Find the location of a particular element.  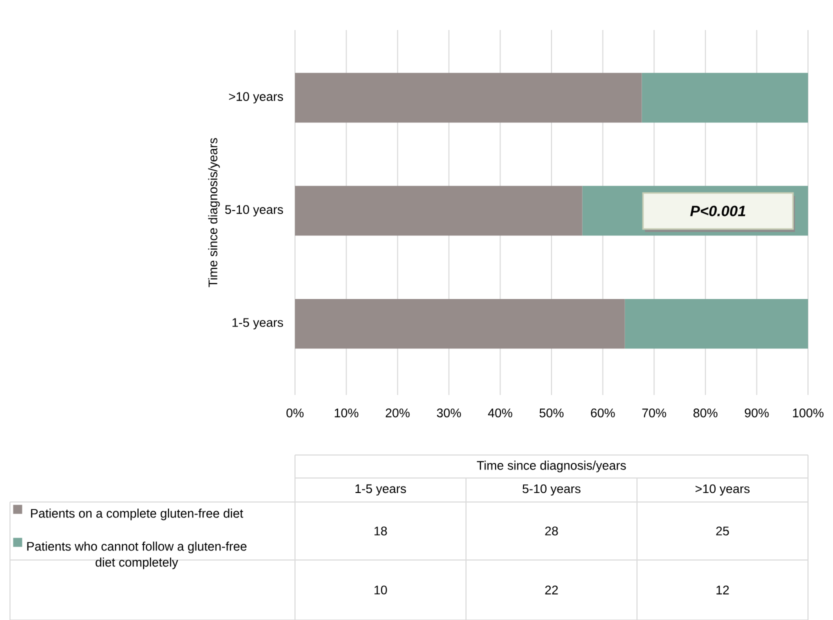

y-axis-title: Time since diagnosis/years is located at coordinates (214, 213).